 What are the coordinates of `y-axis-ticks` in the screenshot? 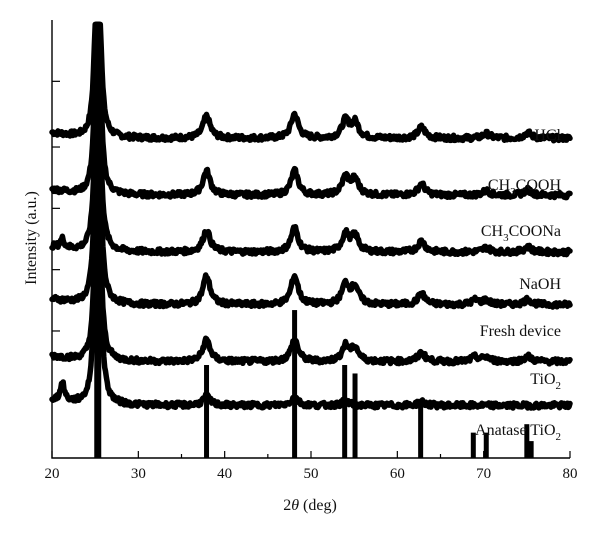 It's located at (56, 239).